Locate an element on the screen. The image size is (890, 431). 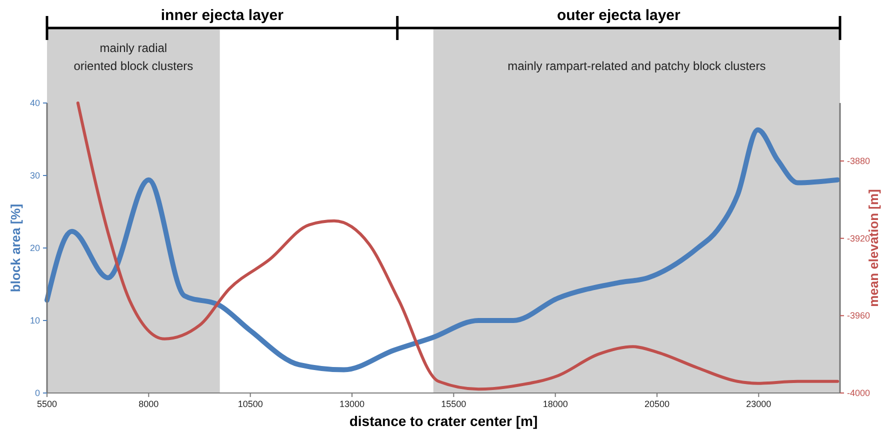
x-tick-label: 10500 is located at coordinates (250, 404).